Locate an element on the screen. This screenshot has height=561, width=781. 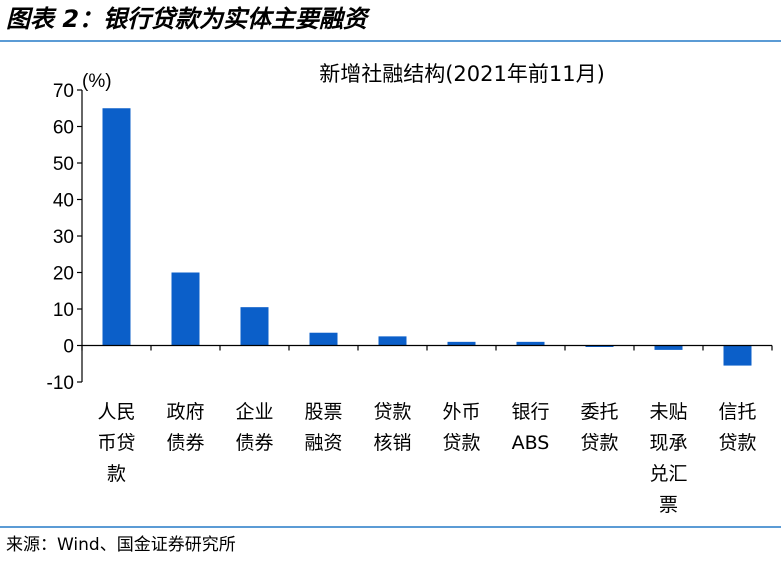
x-category-label-line: 企业 is located at coordinates (254, 412).